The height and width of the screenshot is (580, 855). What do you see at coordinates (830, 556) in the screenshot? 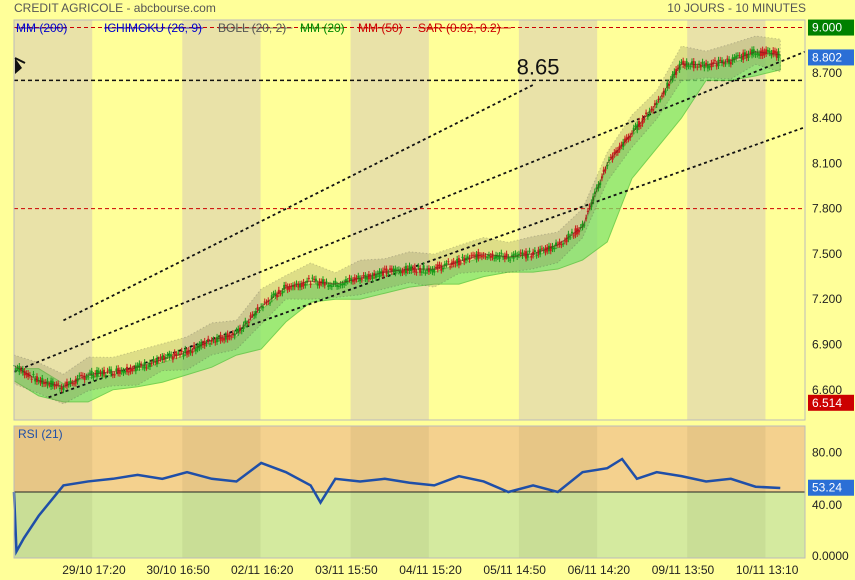
I see `rsi-tick-label: 0.0000` at bounding box center [830, 556].